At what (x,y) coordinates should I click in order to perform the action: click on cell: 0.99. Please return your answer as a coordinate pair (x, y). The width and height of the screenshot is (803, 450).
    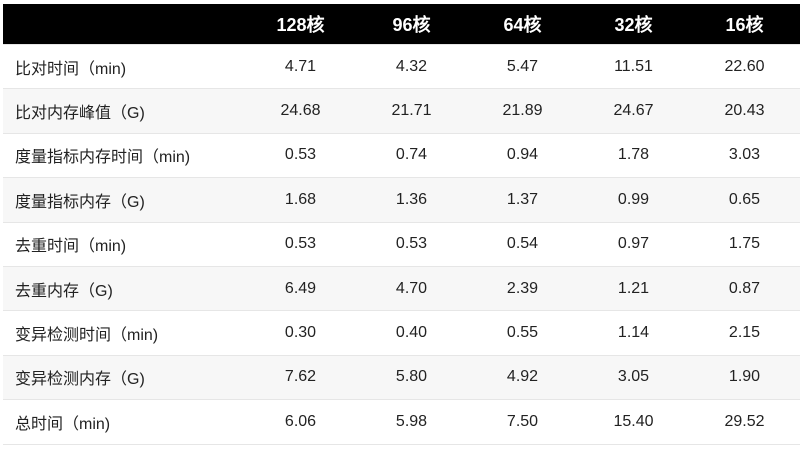
    Looking at the image, I should click on (633, 200).